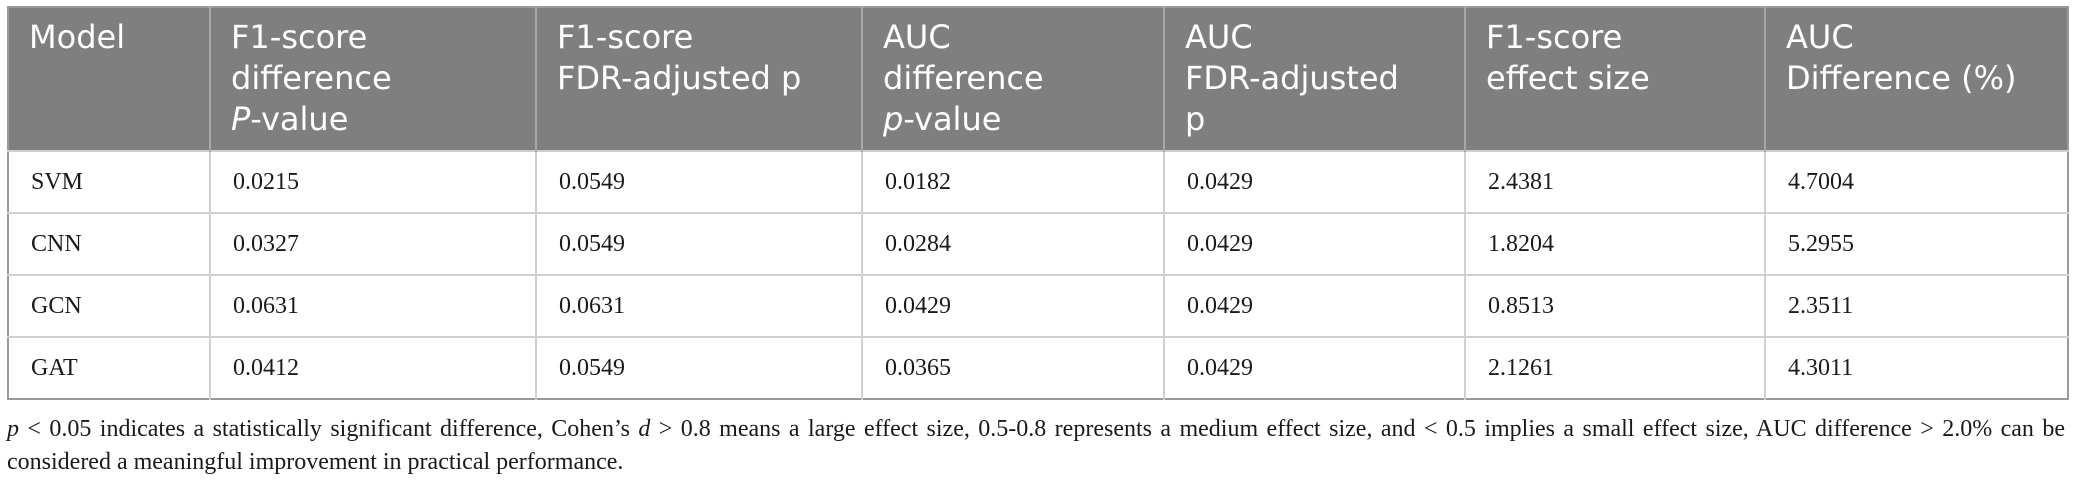 This screenshot has width=2073, height=494. I want to click on column-header-line: p-value, so click(1017, 119).